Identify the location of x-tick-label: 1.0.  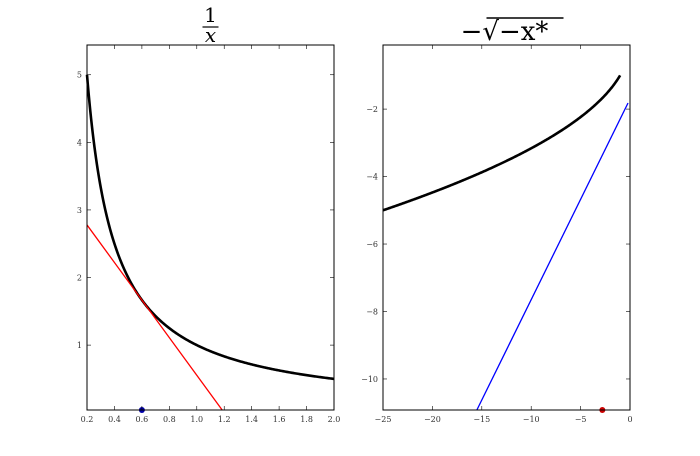
(196, 419).